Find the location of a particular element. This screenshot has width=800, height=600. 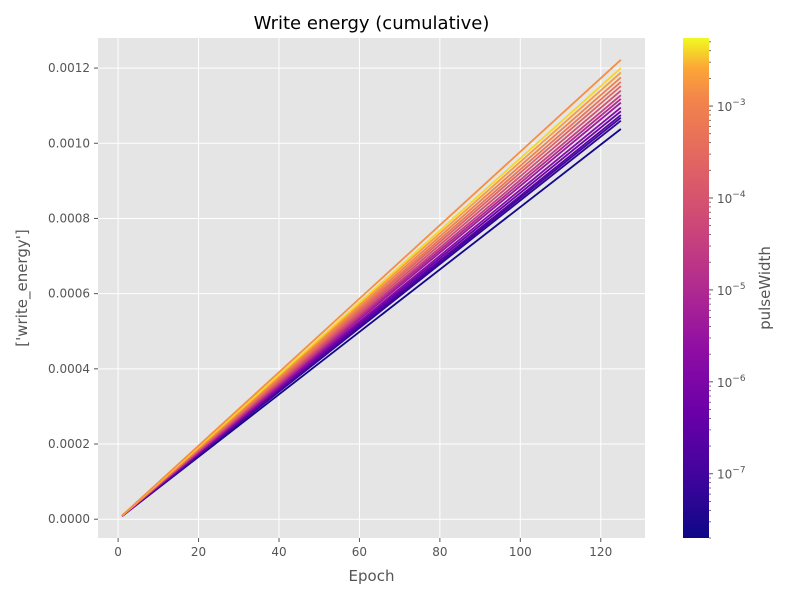

x-axis-label: Epoch is located at coordinates (372, 576).